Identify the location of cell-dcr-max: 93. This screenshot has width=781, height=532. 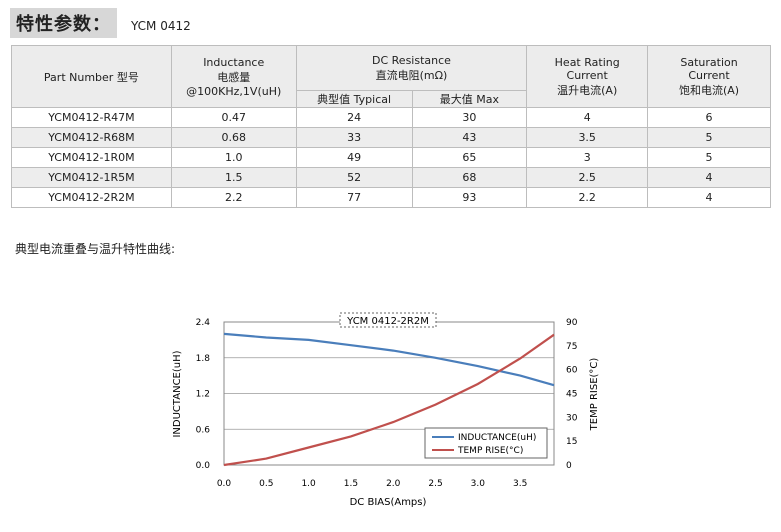
(469, 197).